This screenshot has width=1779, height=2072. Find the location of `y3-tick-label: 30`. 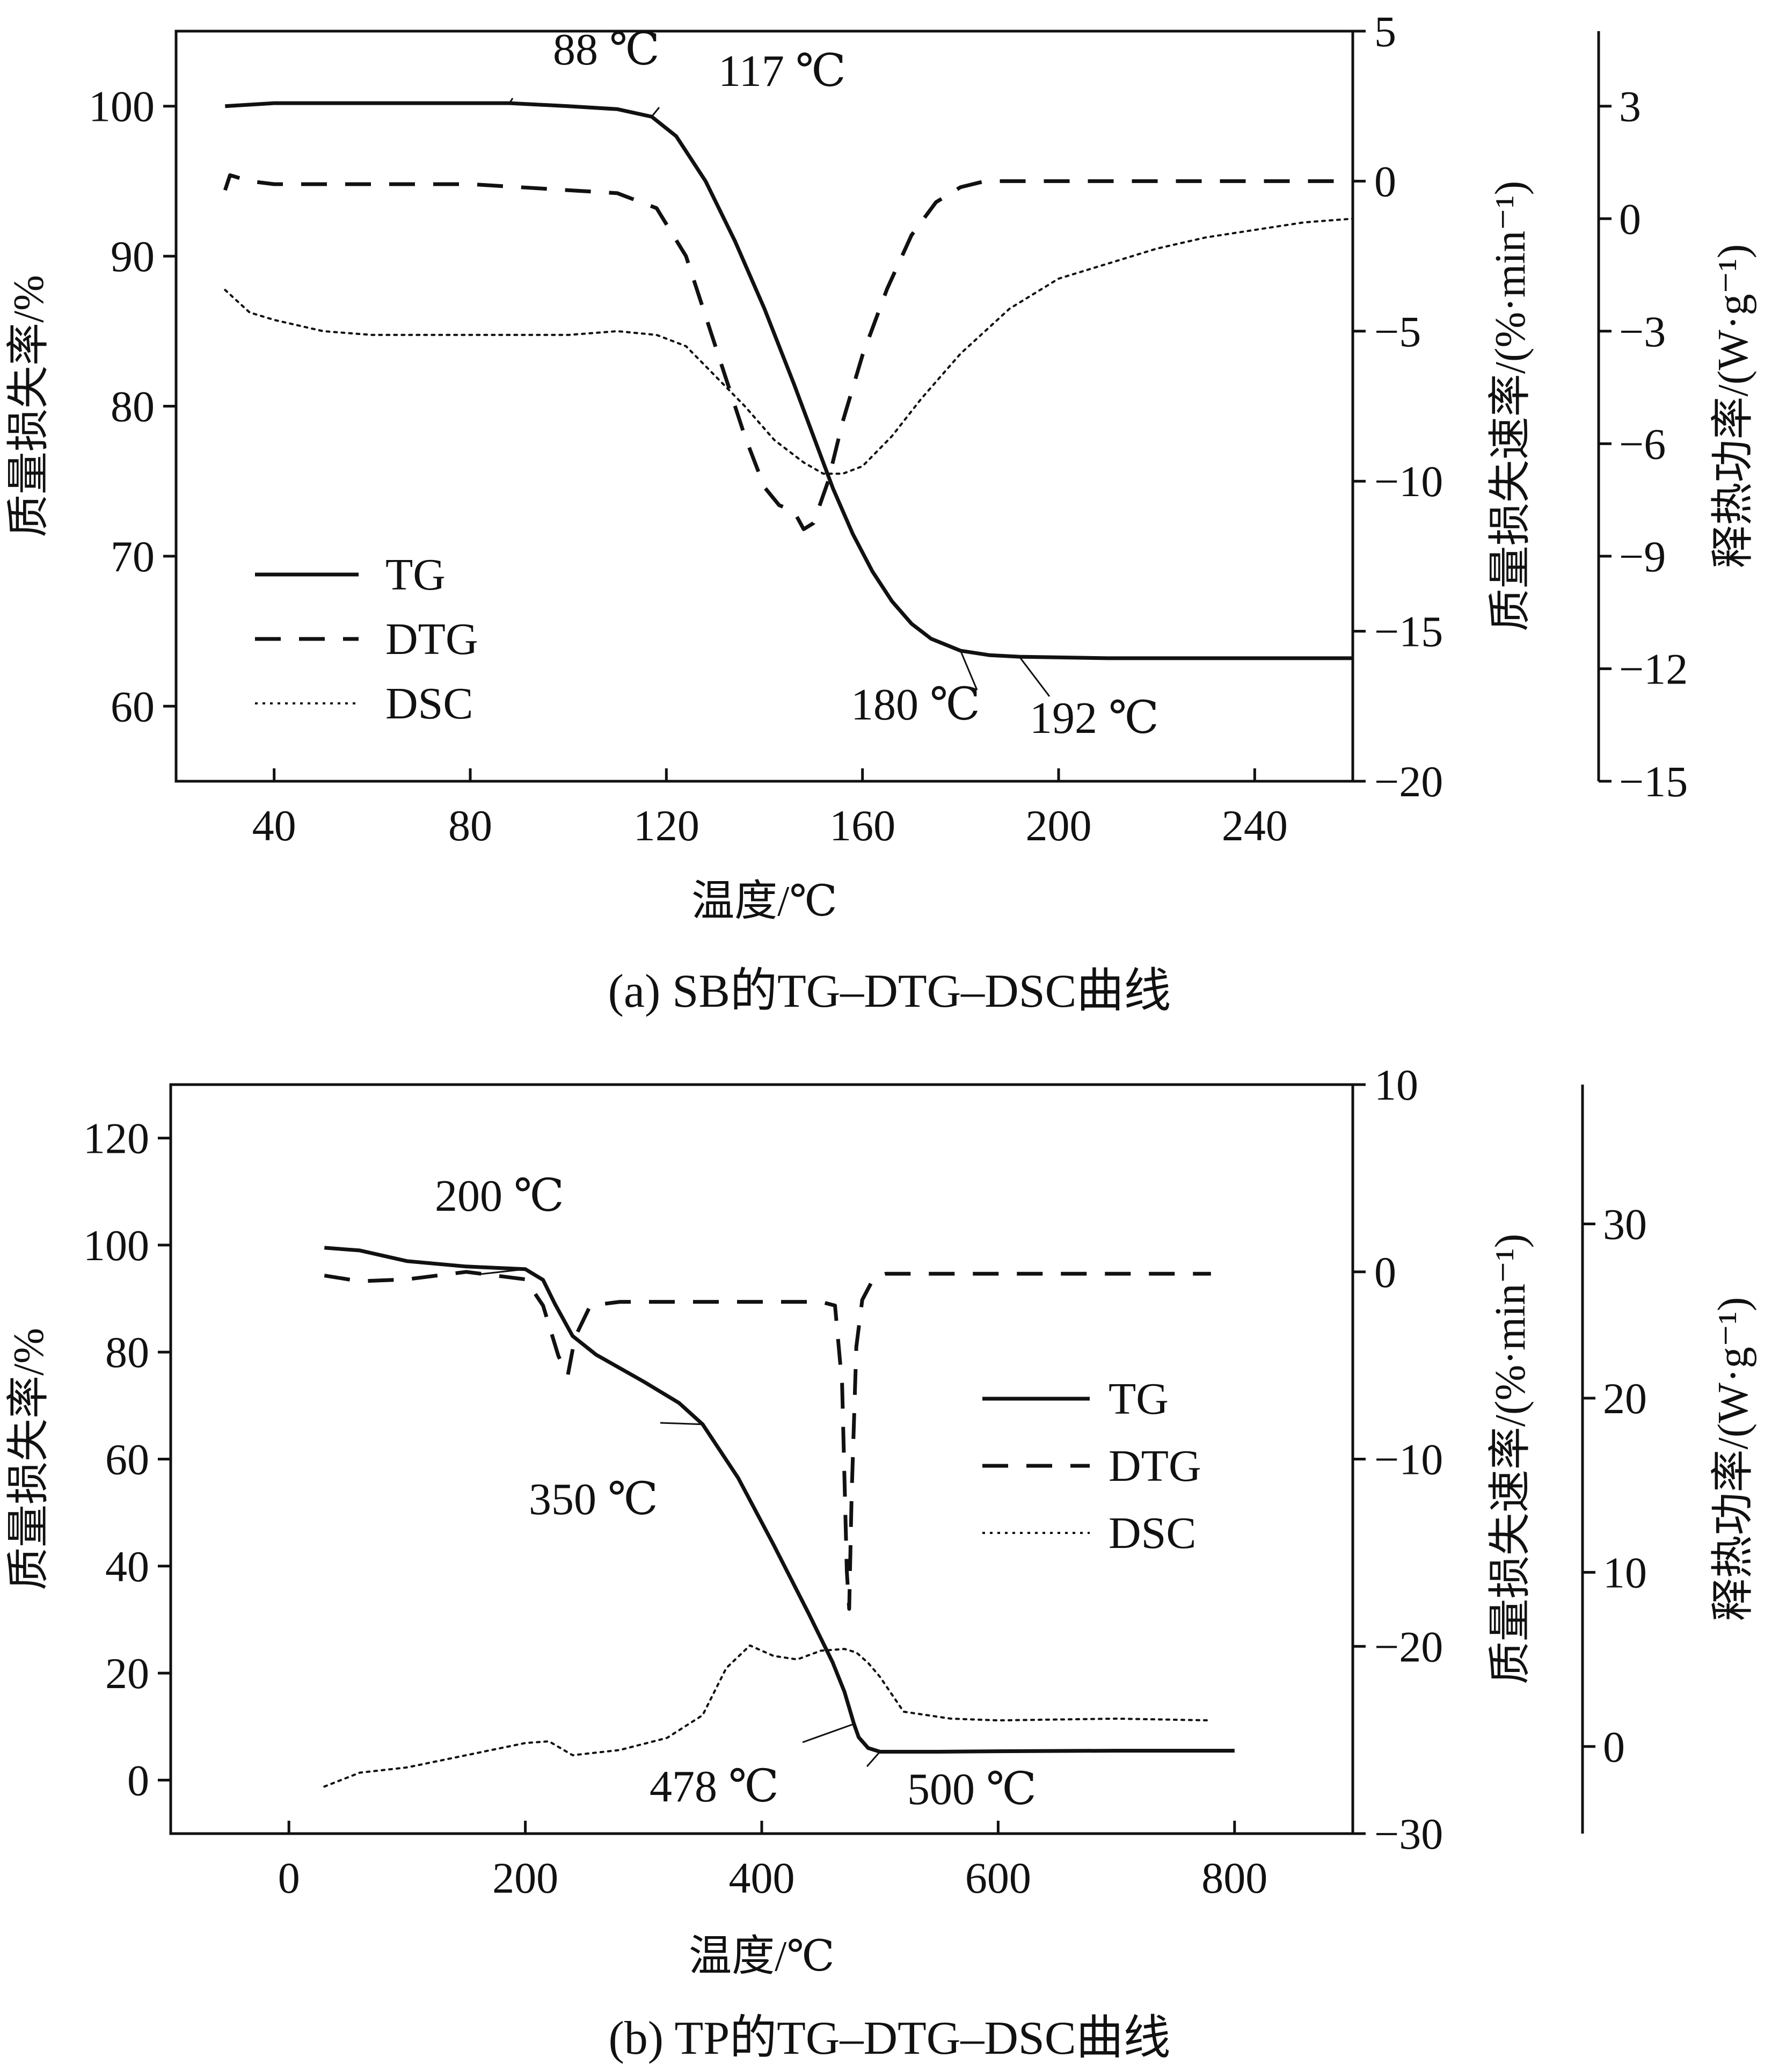

y3-tick-label: 30 is located at coordinates (1625, 1224).